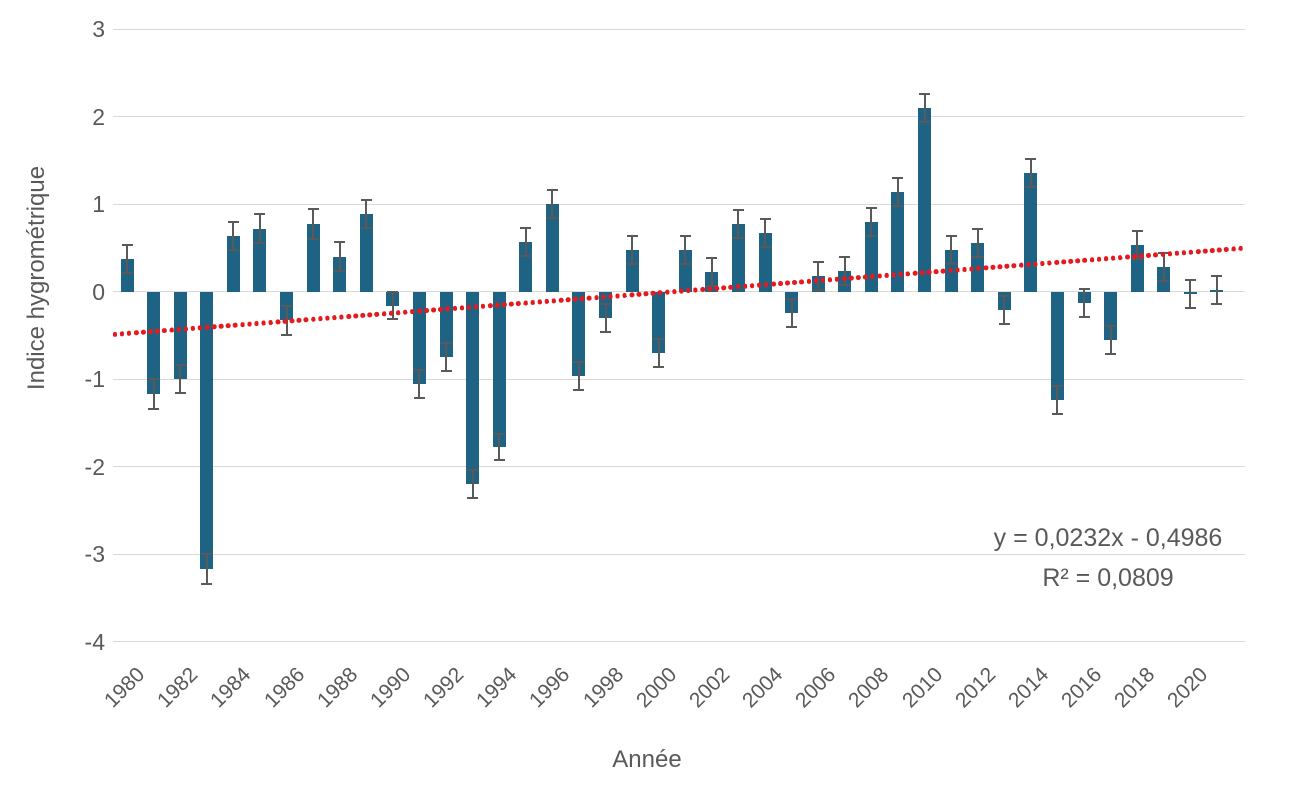 The image size is (1297, 805). I want to click on error-cap-bottom-2015, so click(1057, 414).